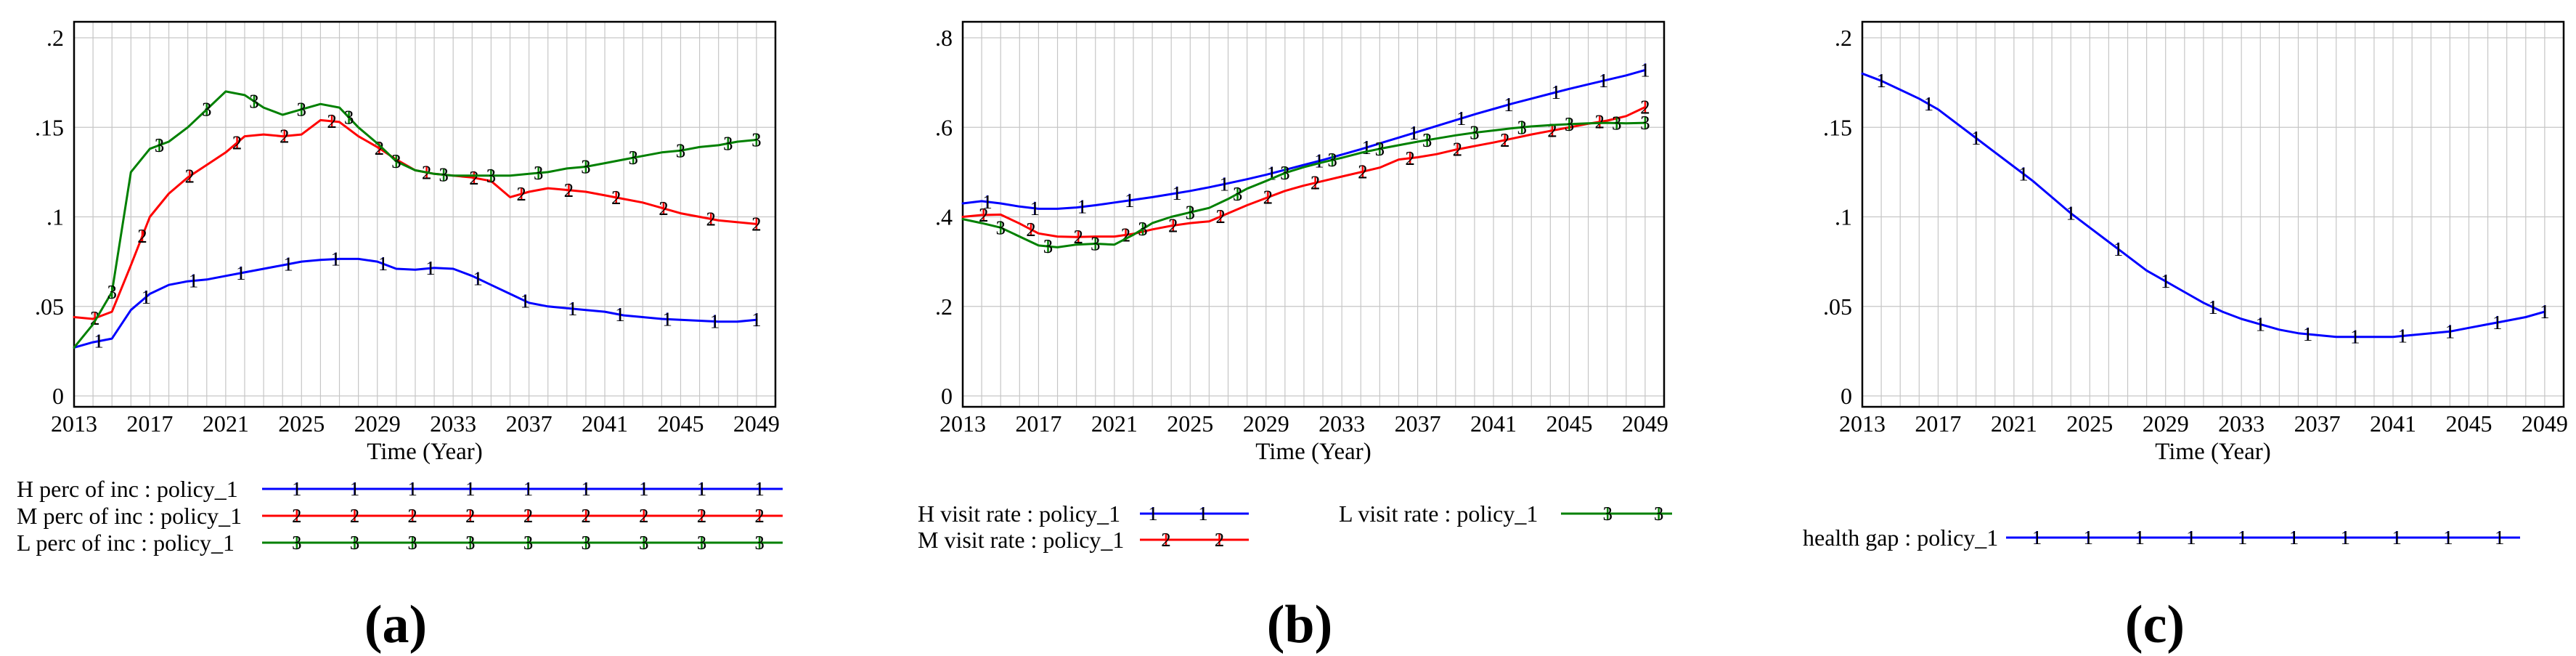  I want to click on legend-label: M perc of inc : policy_1, so click(129, 516).